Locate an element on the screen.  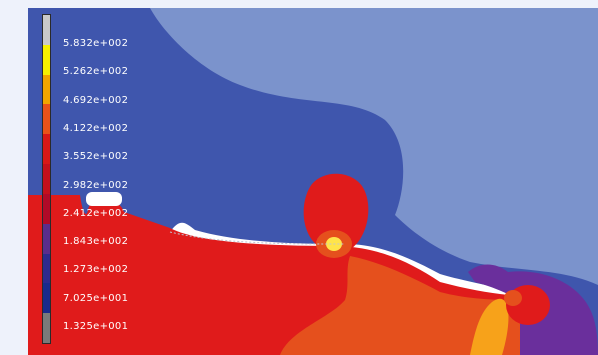
pool-notch is located at coordinates (104, 199).